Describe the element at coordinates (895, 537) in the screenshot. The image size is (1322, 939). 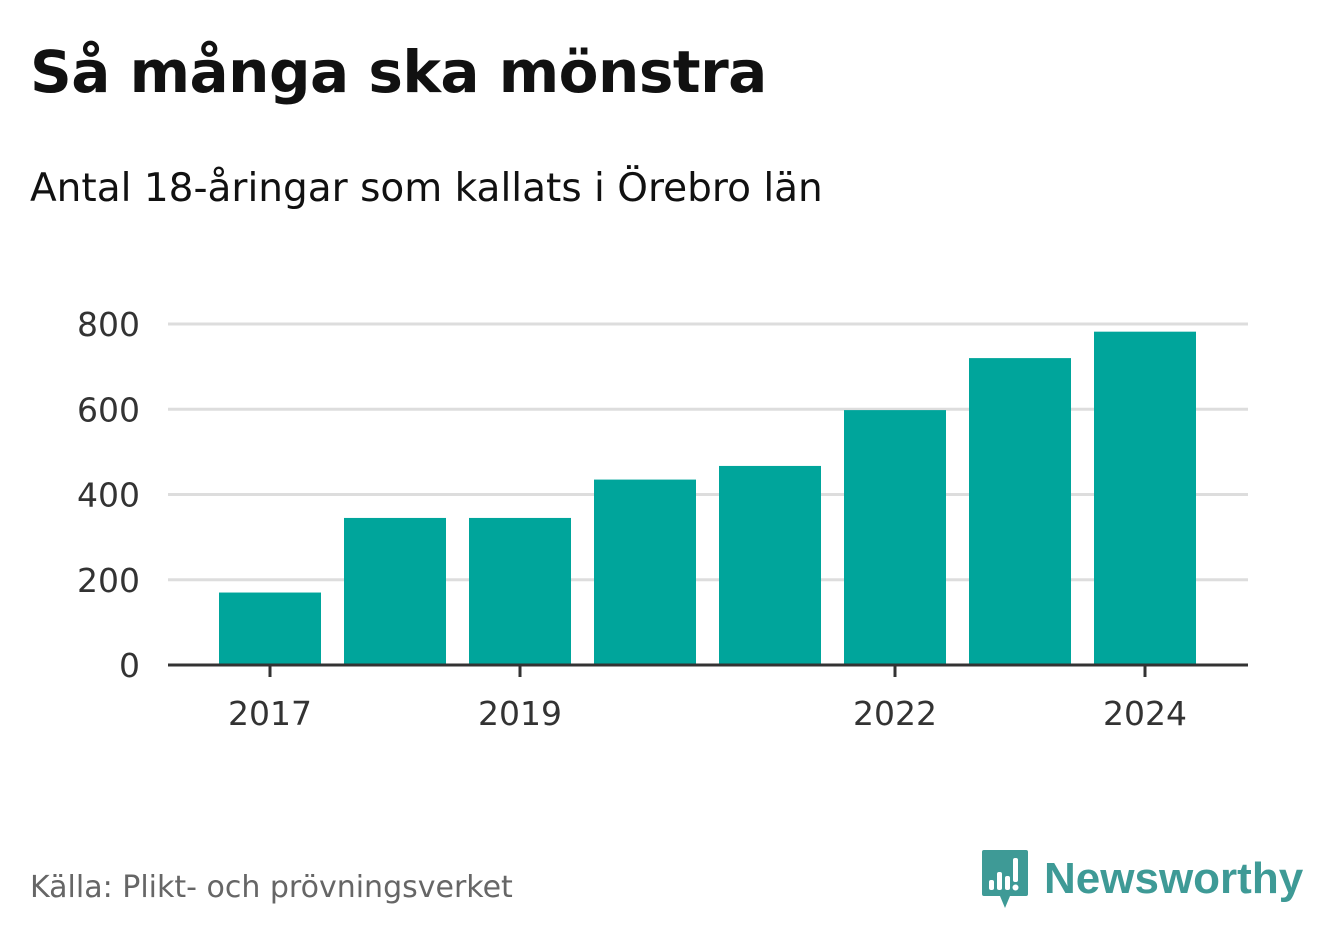
I see `bar-2022` at that location.